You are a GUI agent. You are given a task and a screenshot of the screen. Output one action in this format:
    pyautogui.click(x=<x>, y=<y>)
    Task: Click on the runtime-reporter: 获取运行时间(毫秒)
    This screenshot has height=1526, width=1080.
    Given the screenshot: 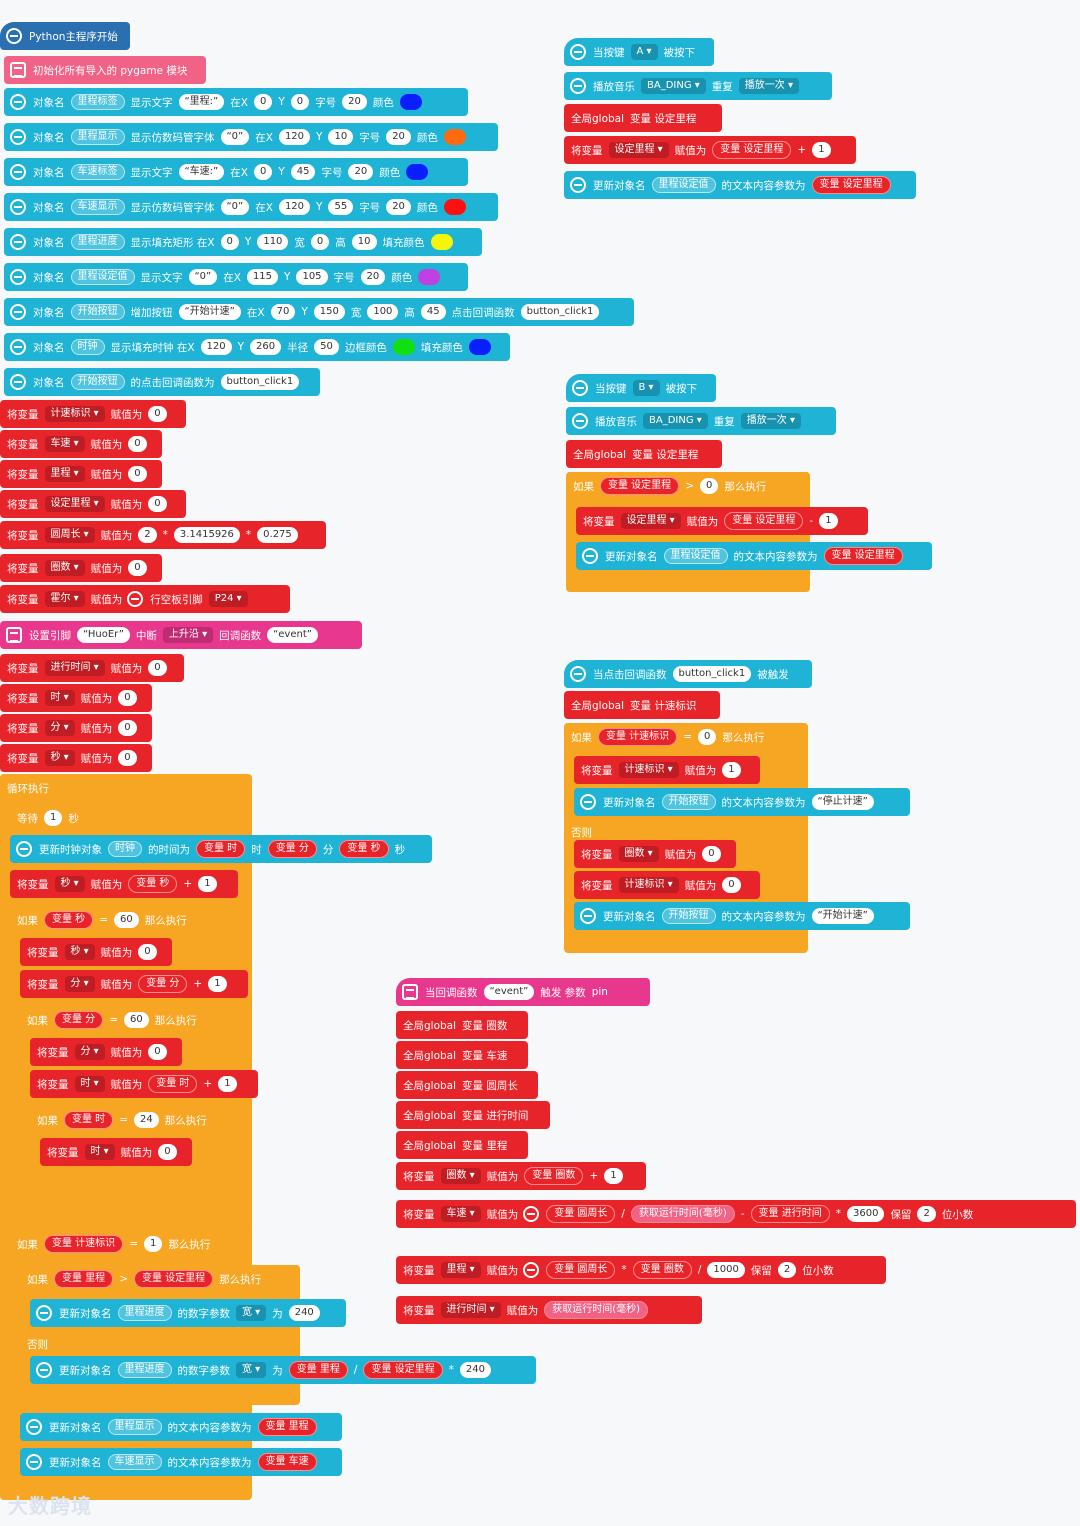 What is the action you would take?
    pyautogui.click(x=682, y=1214)
    